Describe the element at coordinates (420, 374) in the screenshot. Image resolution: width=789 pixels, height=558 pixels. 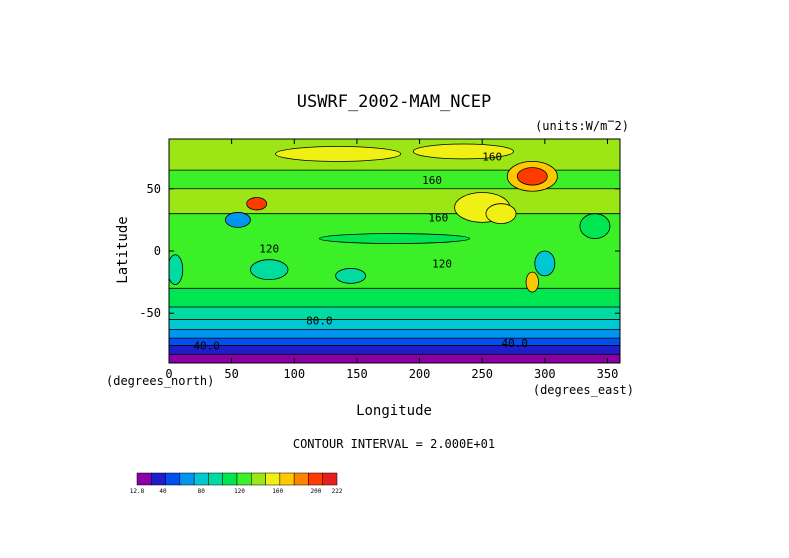
I see `x-tick-label: 200` at that location.